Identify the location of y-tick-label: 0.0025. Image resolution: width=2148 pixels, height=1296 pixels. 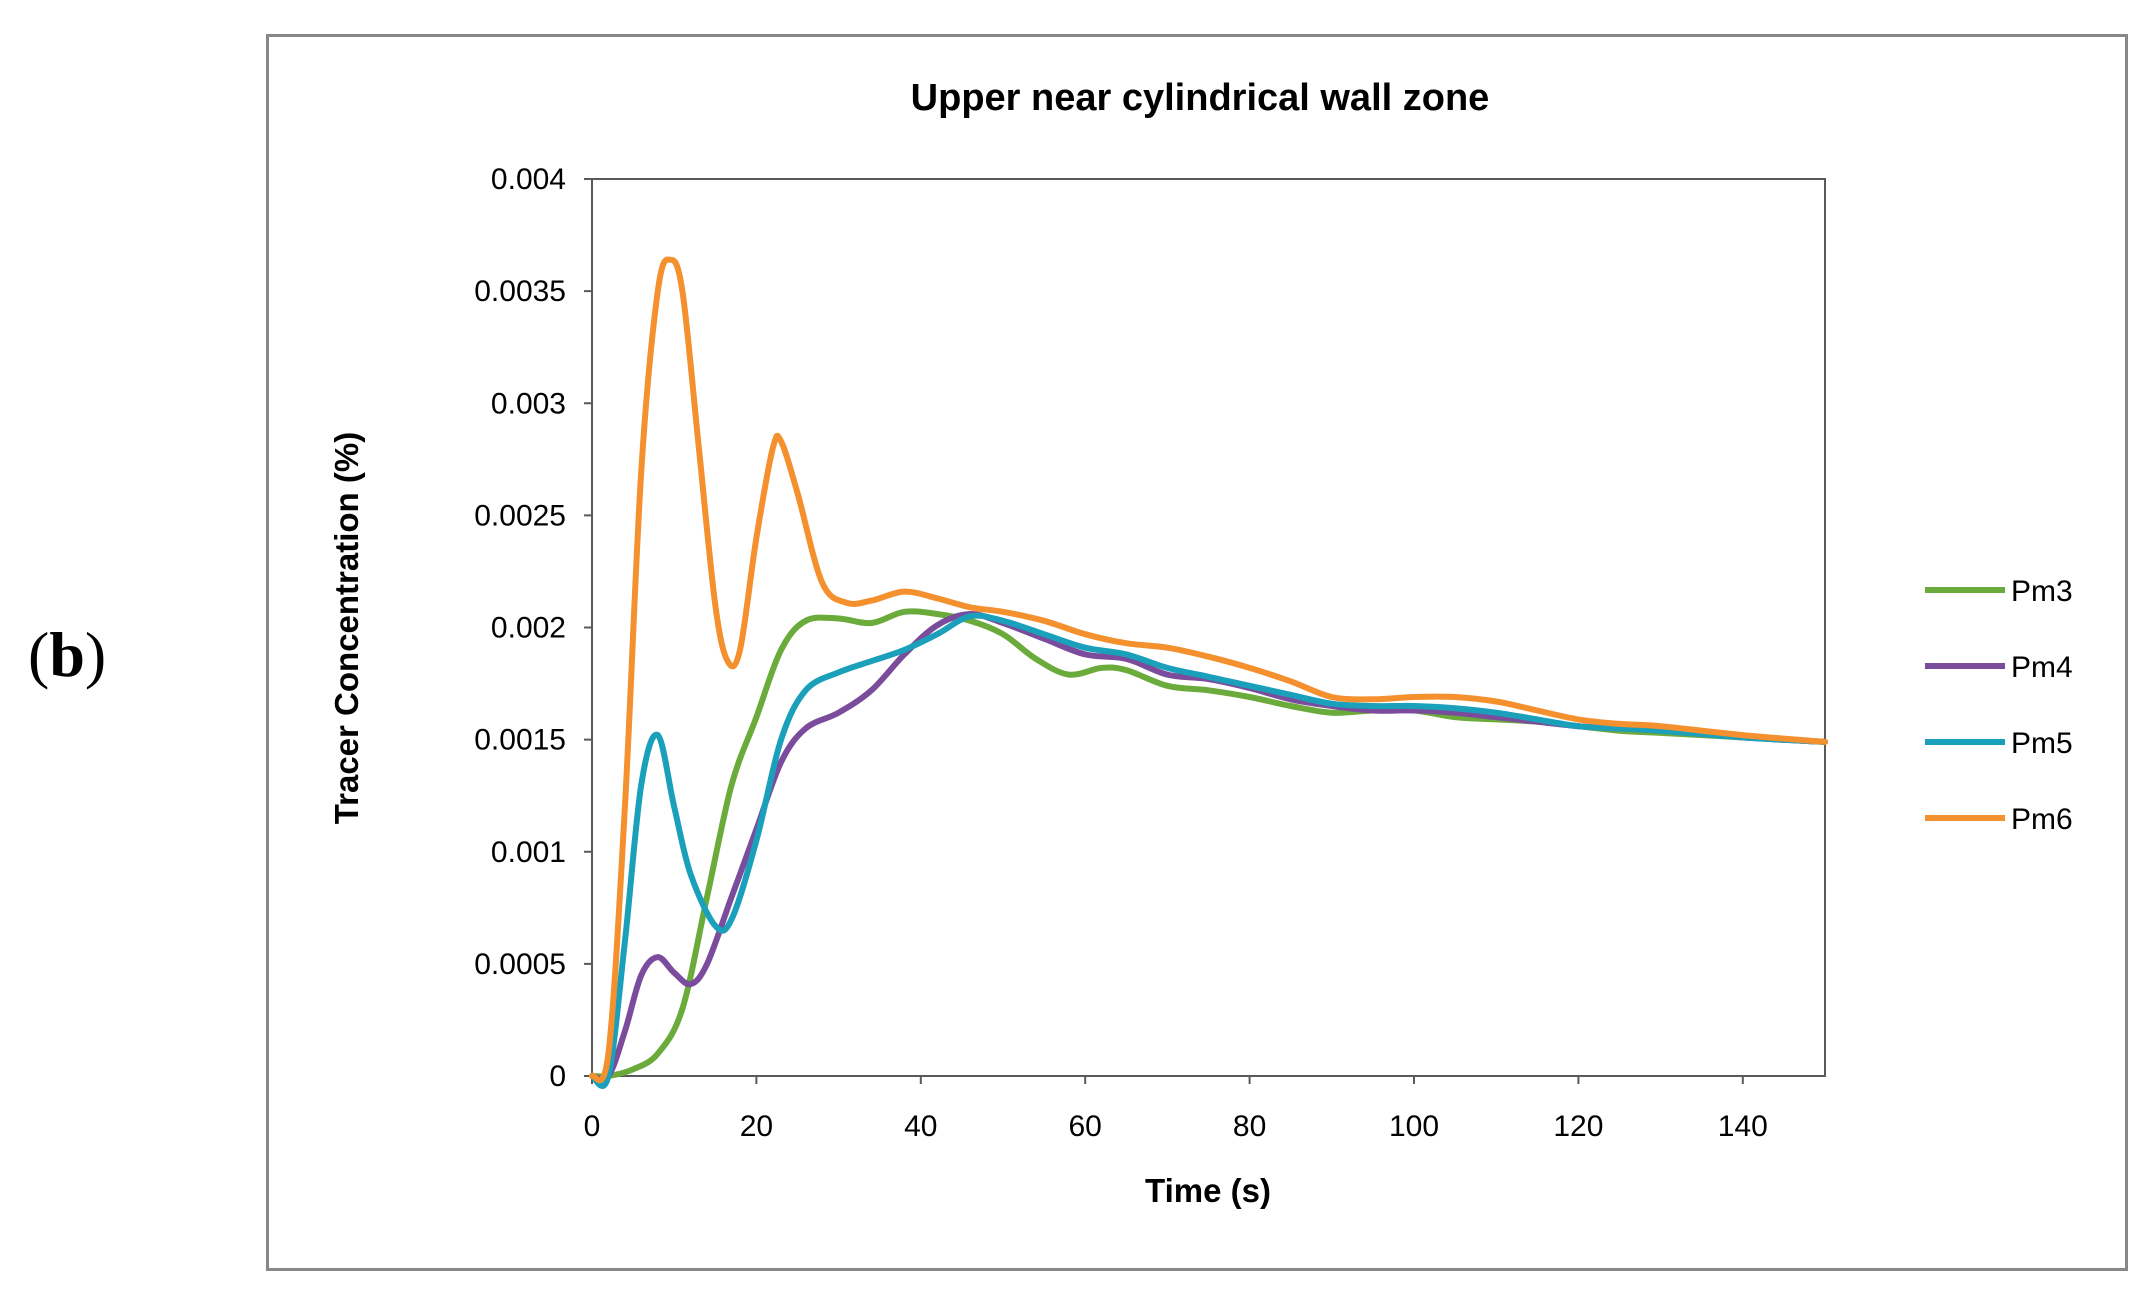
(520, 515).